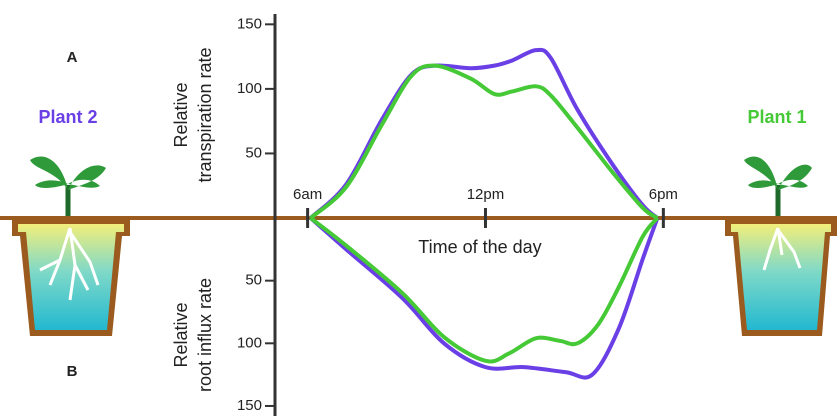 The image size is (837, 416). I want to click on plant-2-pot, so click(71, 246).